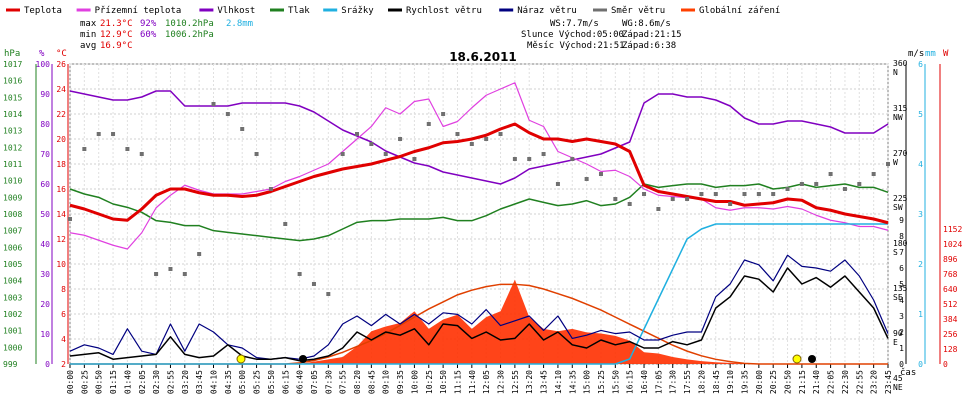 The width and height of the screenshot is (966, 400). Describe the element at coordinates (199, 382) in the screenshot. I see `x-tick-label: 03:45` at that location.